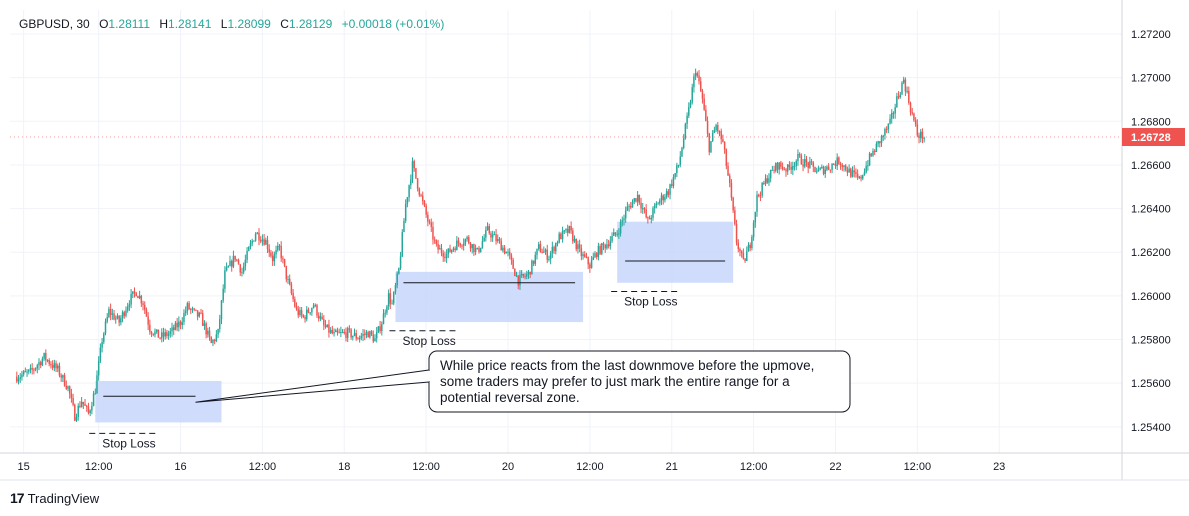 The image size is (1189, 516). I want to click on price-tick-label: 1.25400, so click(1151, 428).